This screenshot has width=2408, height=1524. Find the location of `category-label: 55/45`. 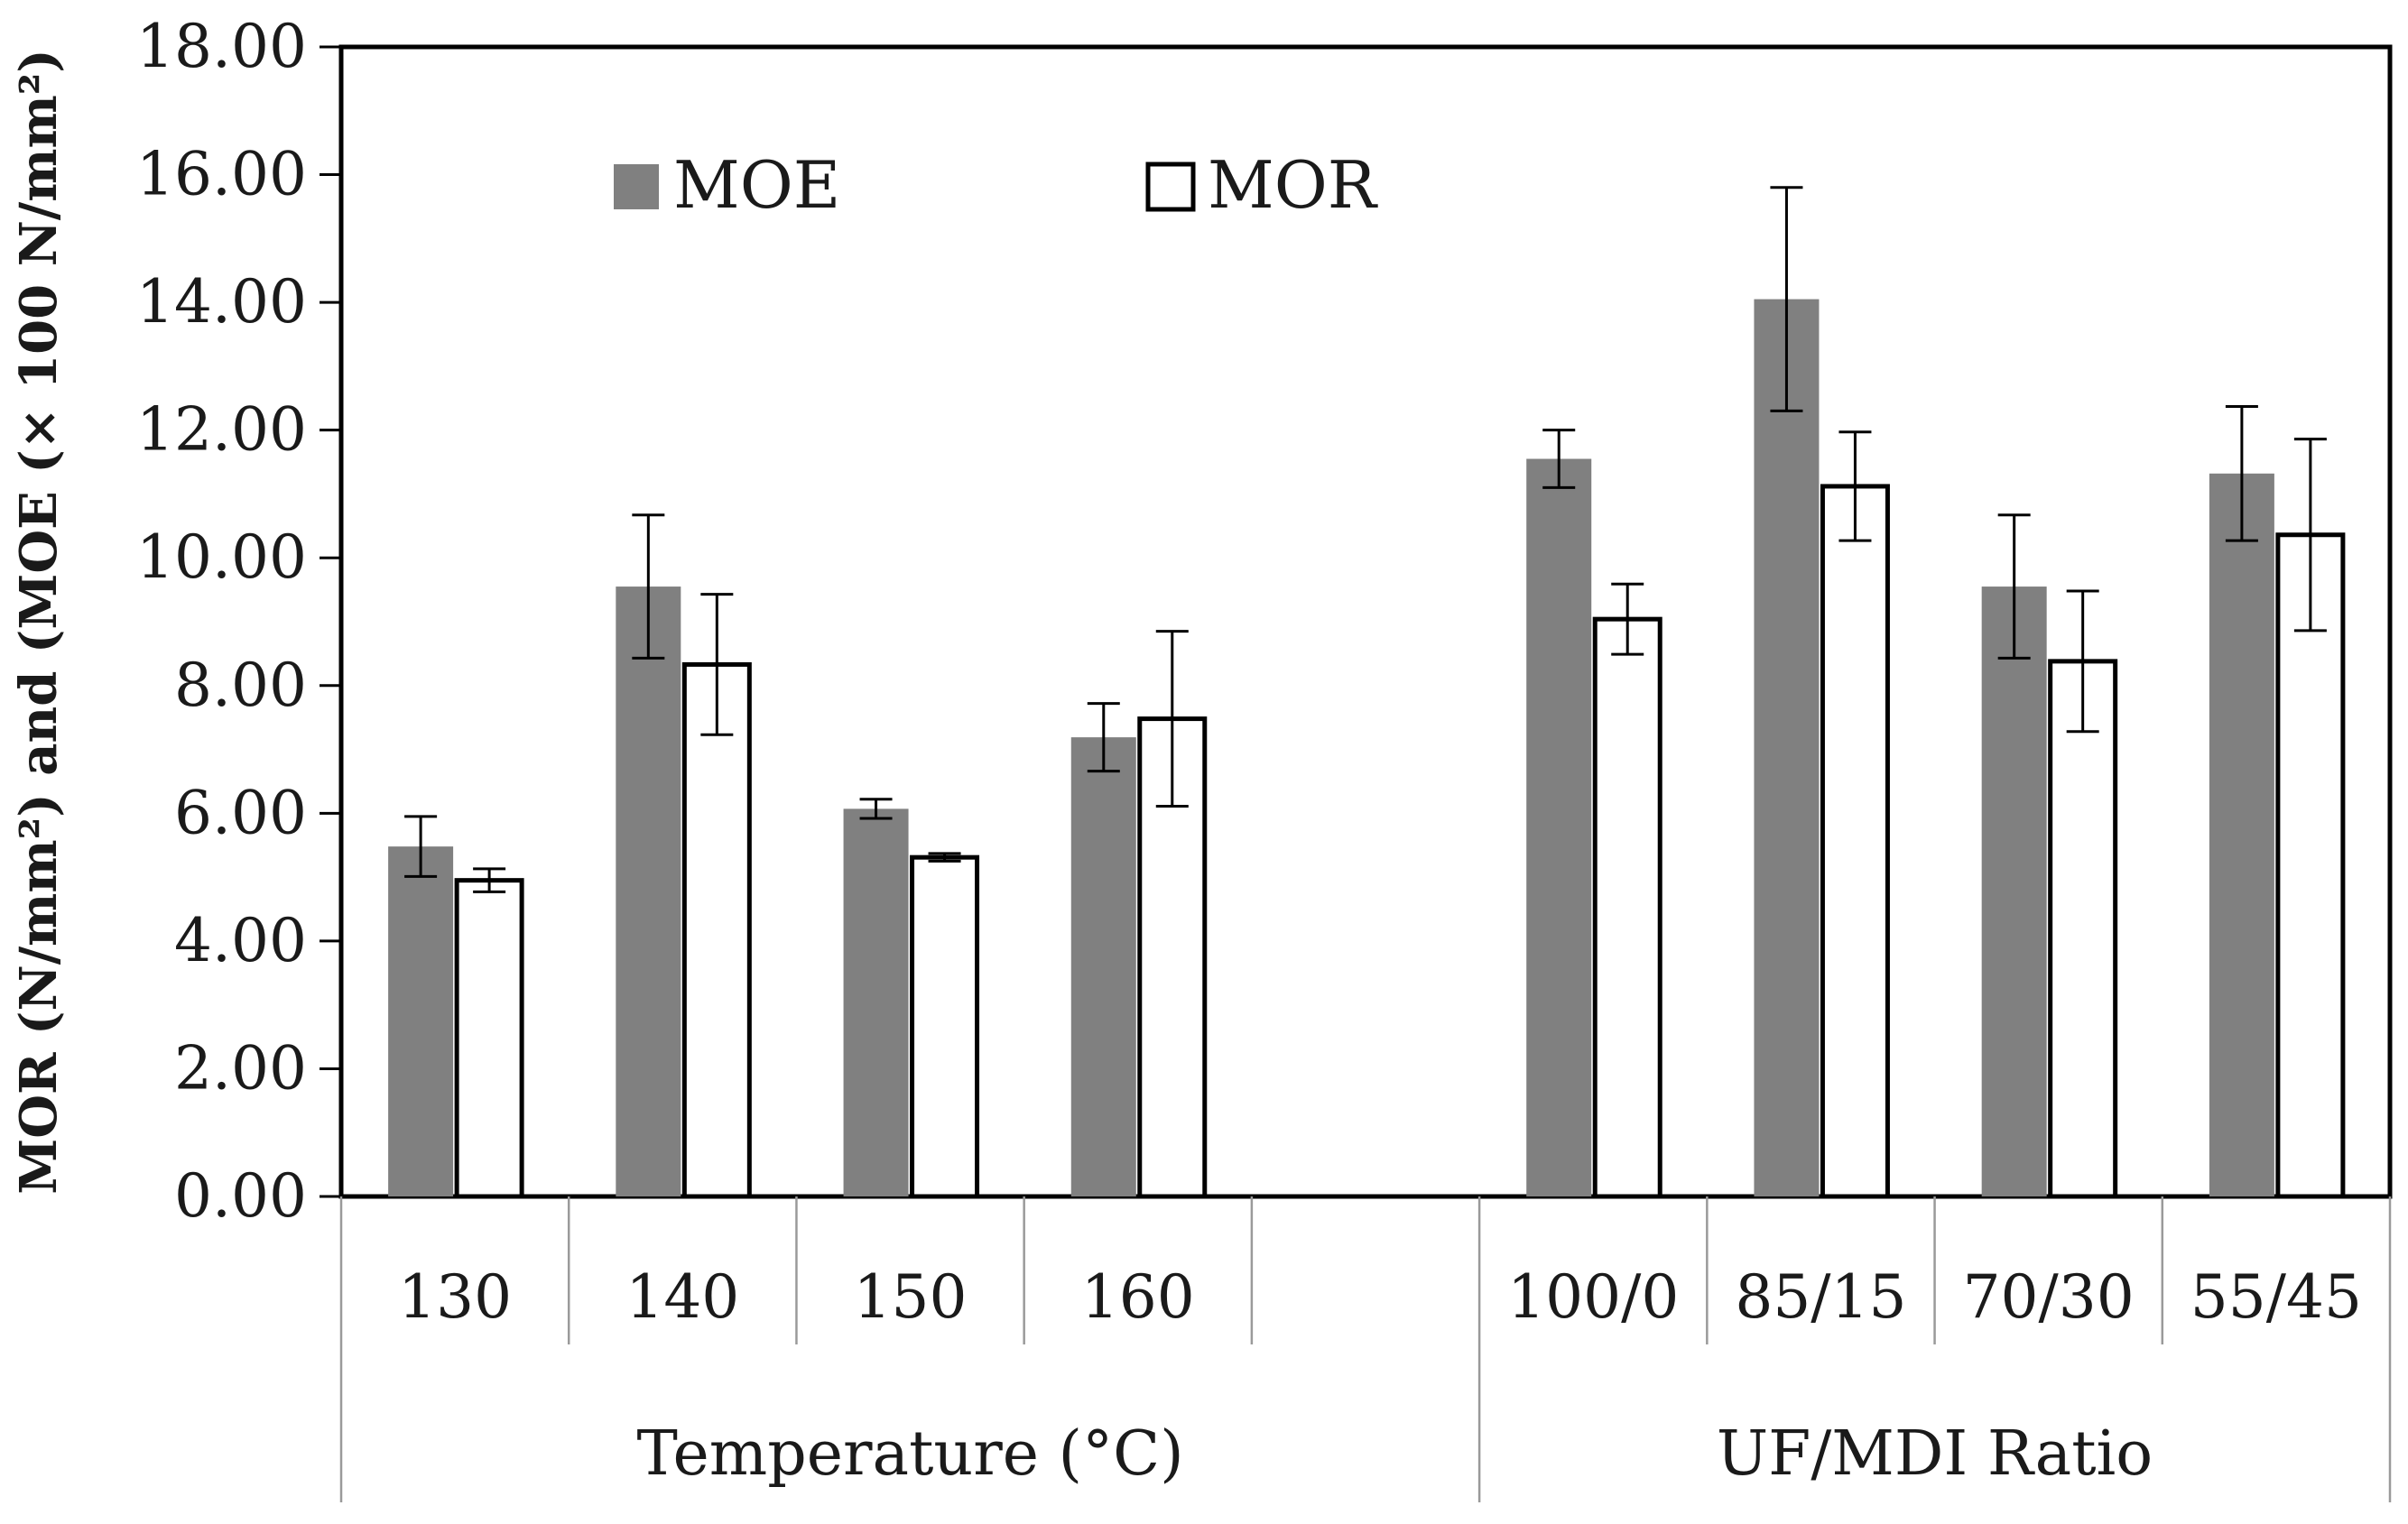

category-label: 55/45 is located at coordinates (2276, 1297).